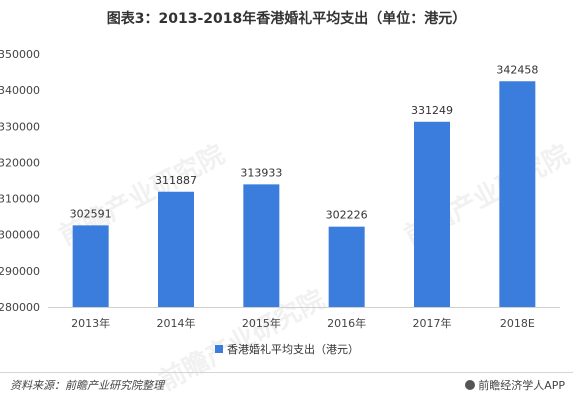 The image size is (573, 402). Describe the element at coordinates (517, 323) in the screenshot. I see `x-tick-label: 2018E` at that location.